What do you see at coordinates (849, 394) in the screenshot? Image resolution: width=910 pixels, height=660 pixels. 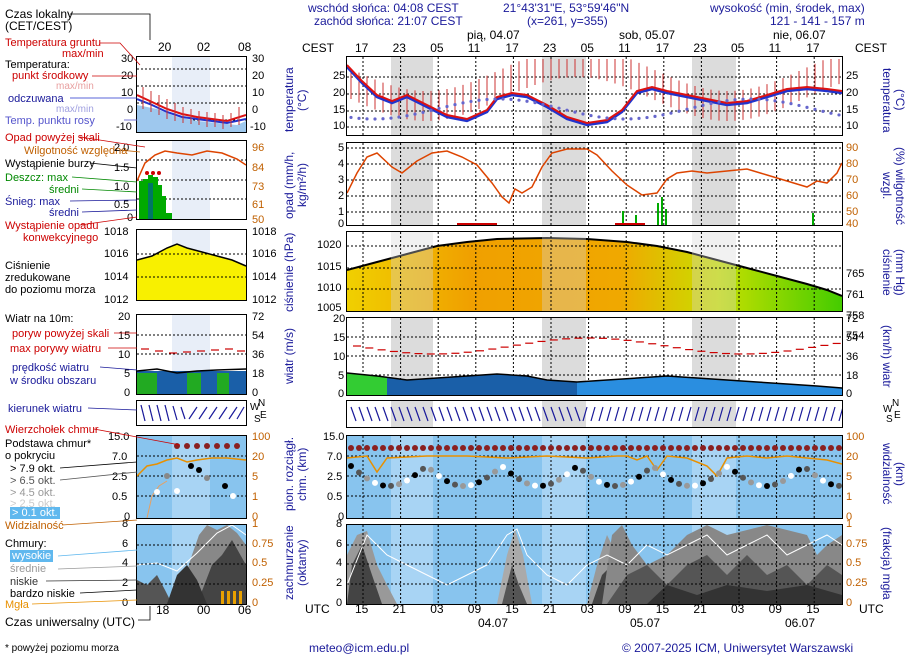 I see `wind-tick-r: 0` at bounding box center [849, 394].